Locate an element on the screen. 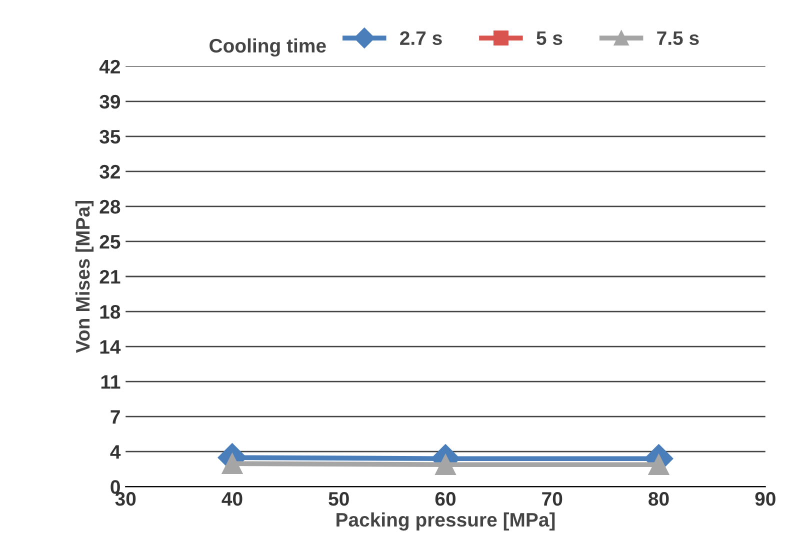 The image size is (785, 553). y-tick-label: 11 is located at coordinates (110, 382).